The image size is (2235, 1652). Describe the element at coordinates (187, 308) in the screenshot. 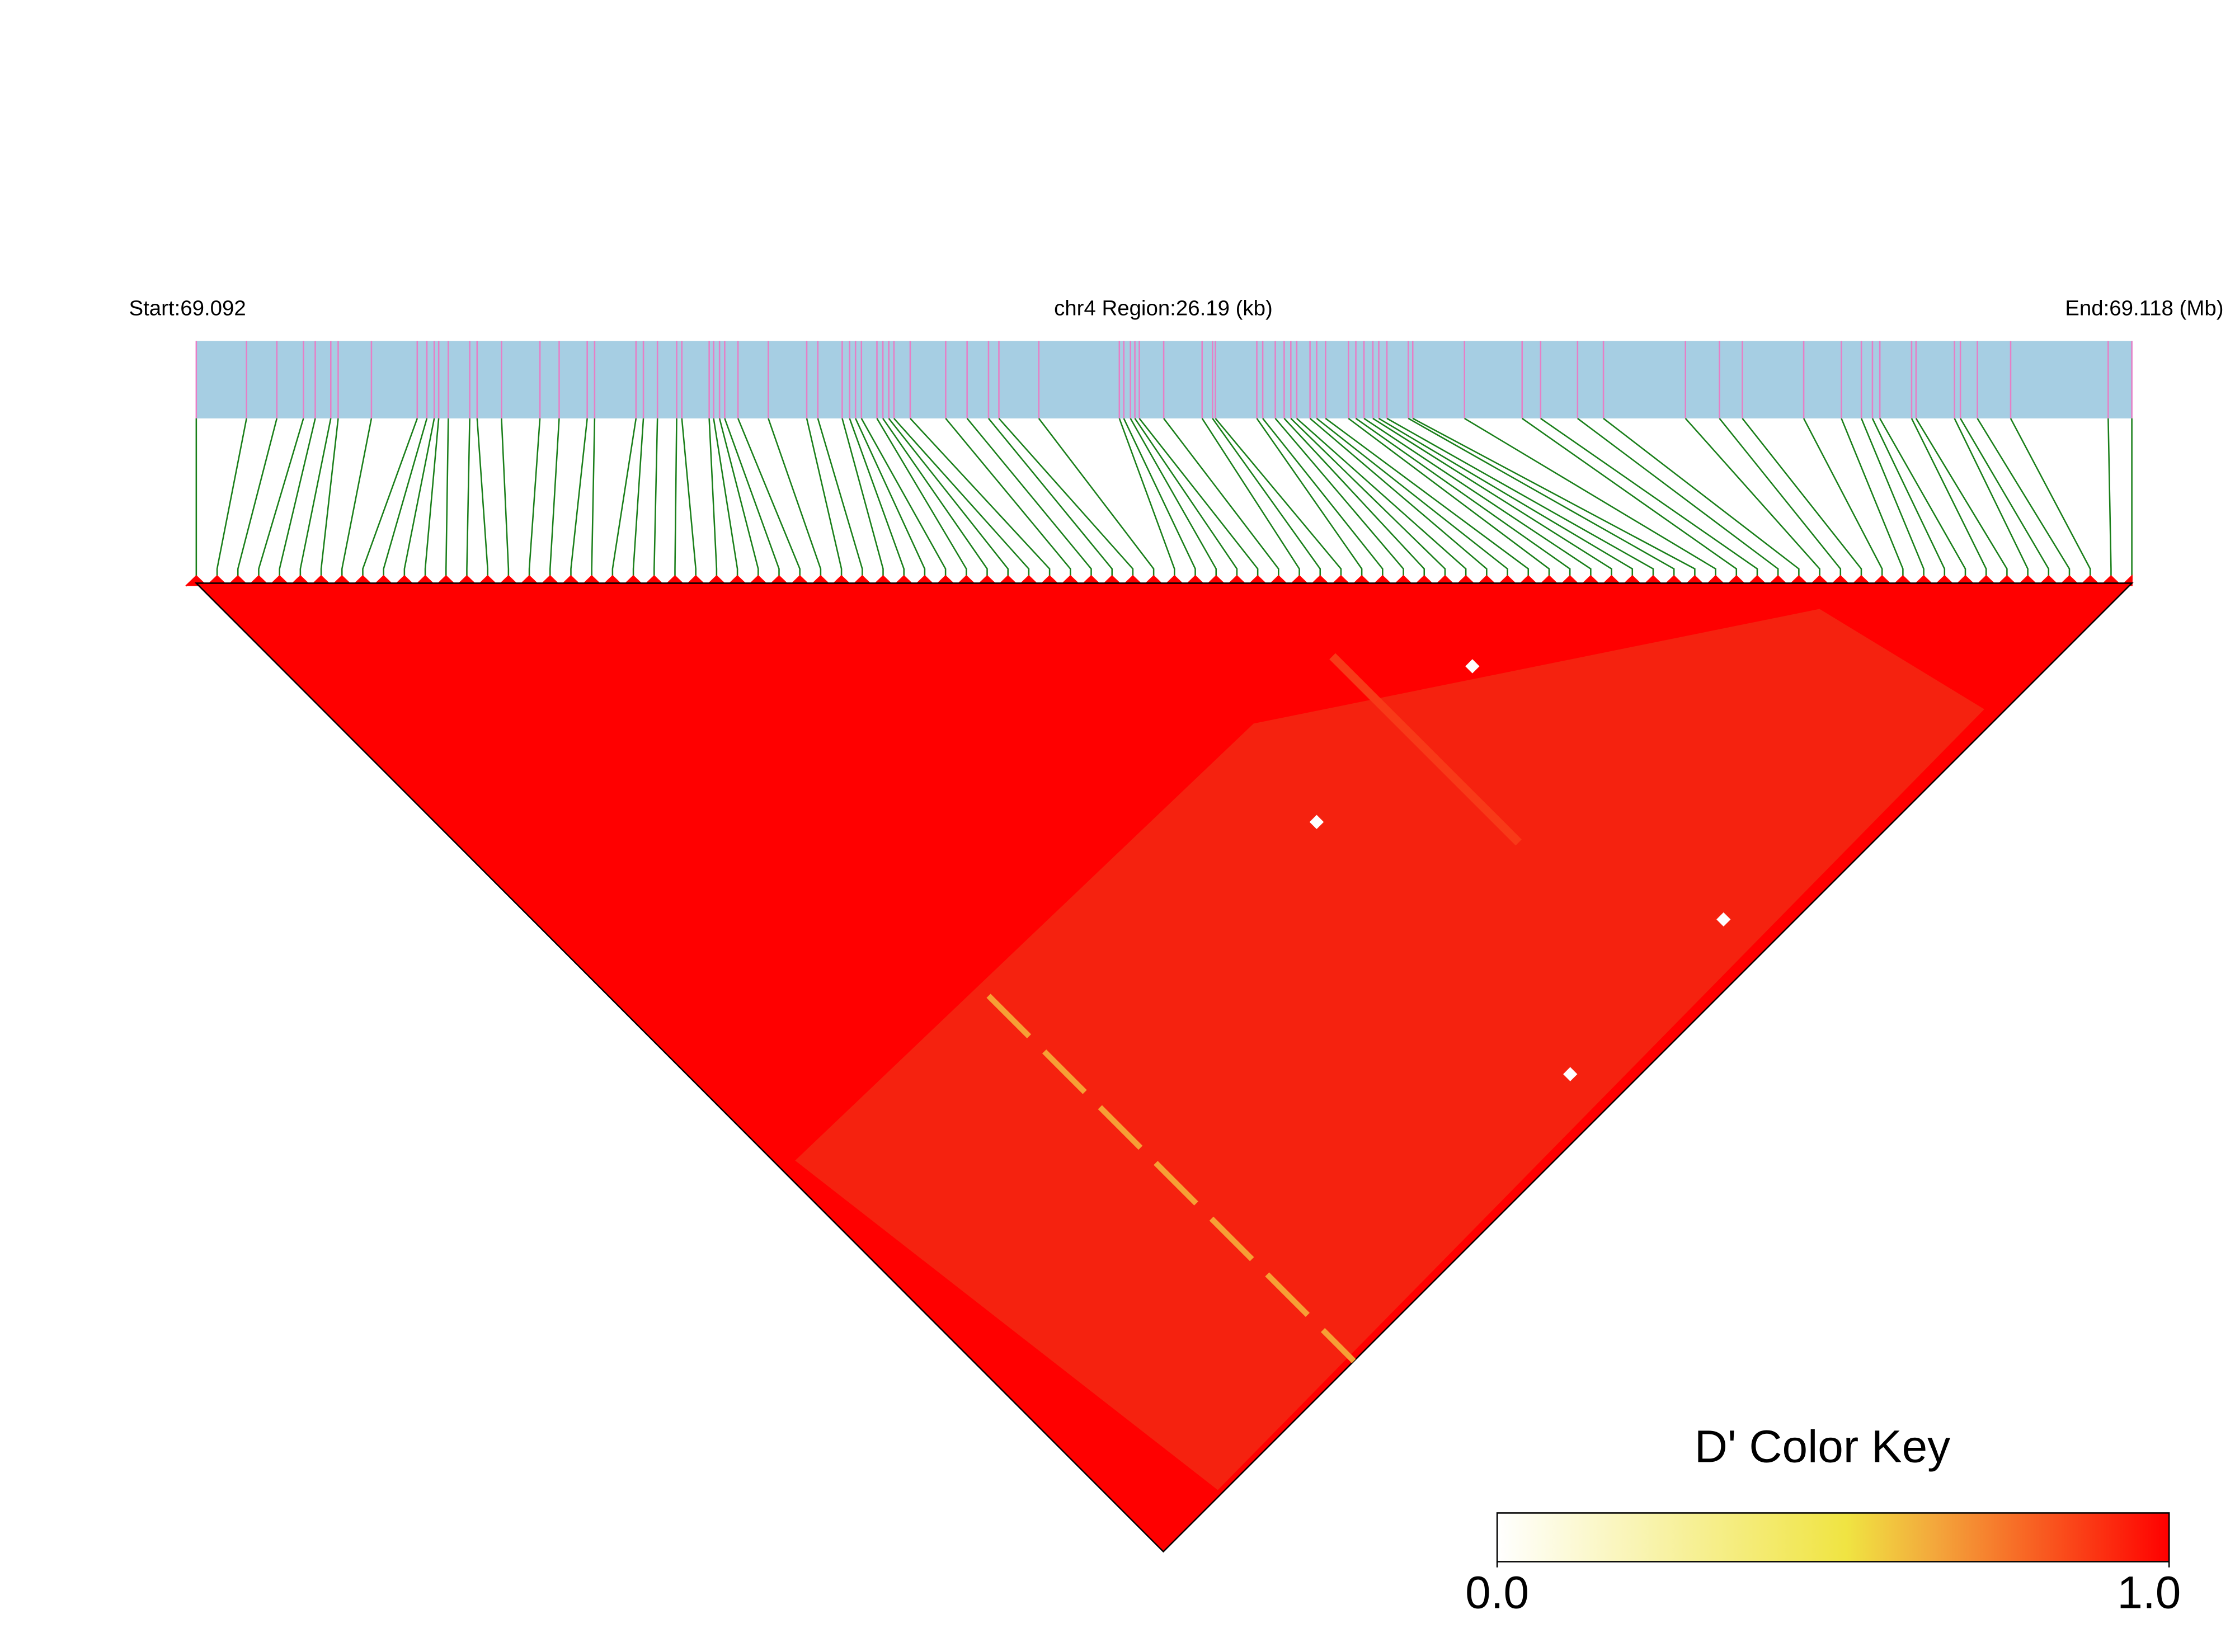

I see `start-label: Start:69.092` at that location.